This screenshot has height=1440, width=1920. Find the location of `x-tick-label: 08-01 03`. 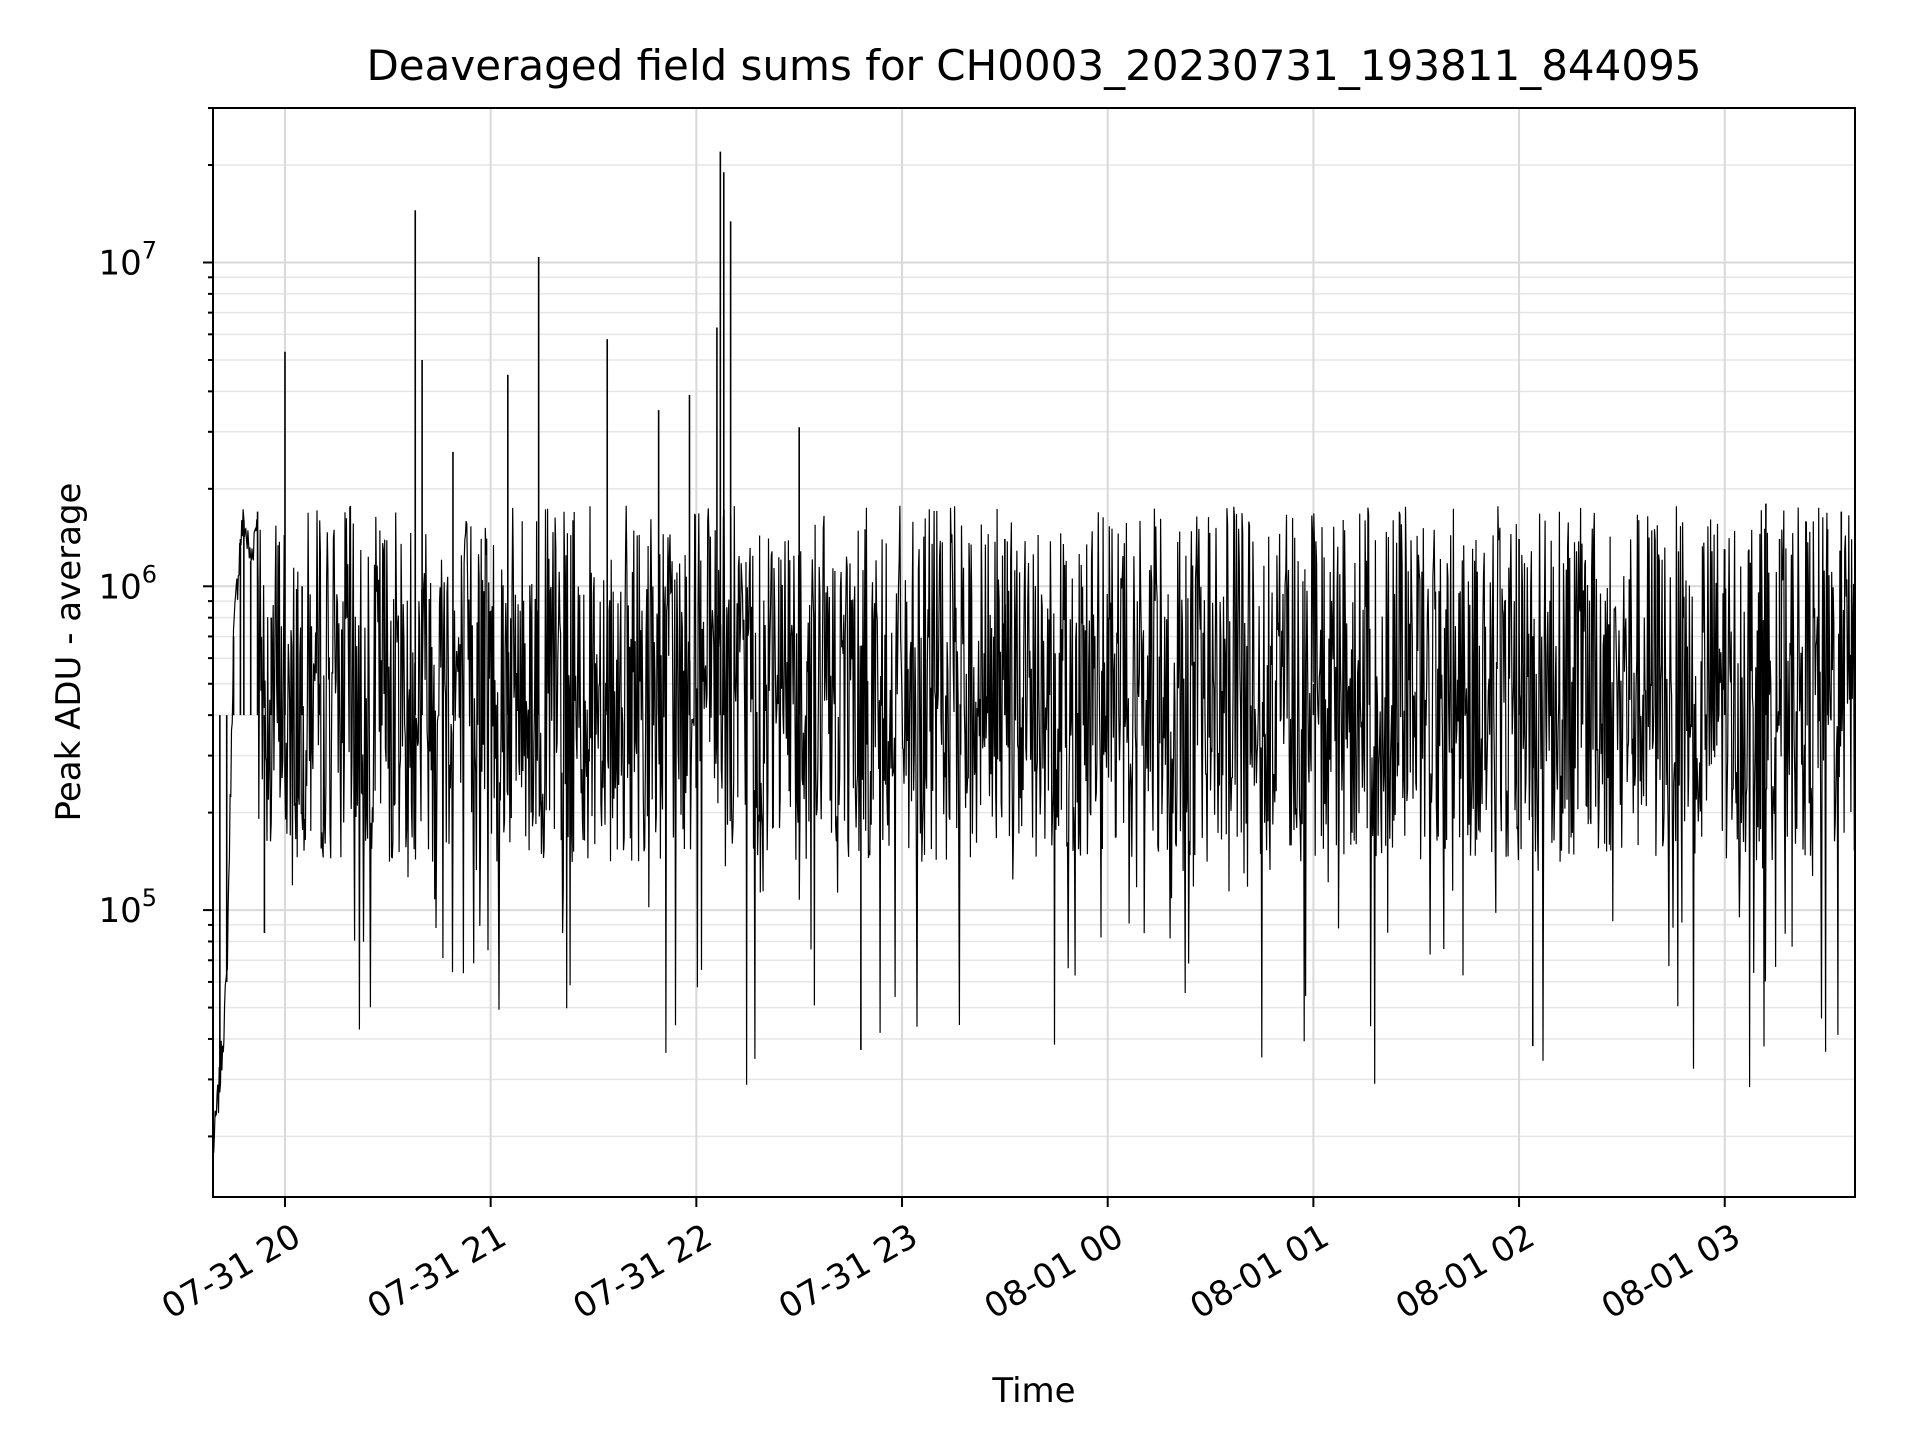

x-tick-label: 08-01 03 is located at coordinates (1671, 1271).